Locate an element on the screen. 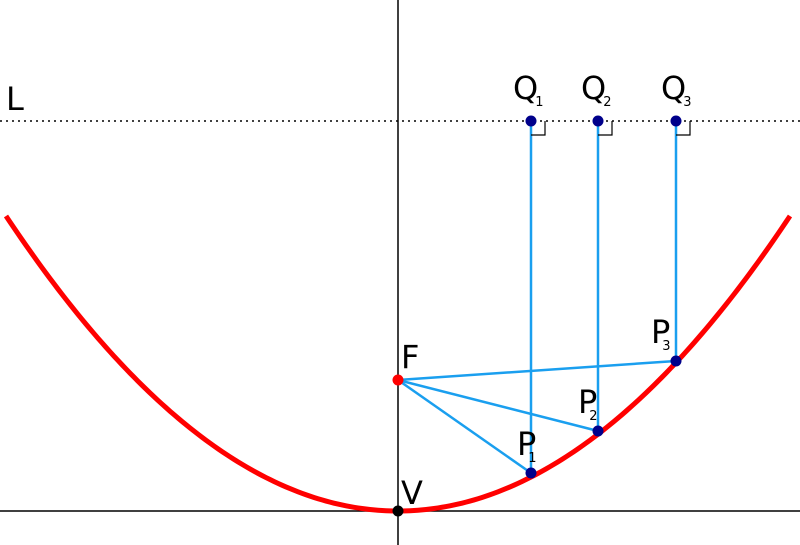  projection-label: Q1 is located at coordinates (528, 89).